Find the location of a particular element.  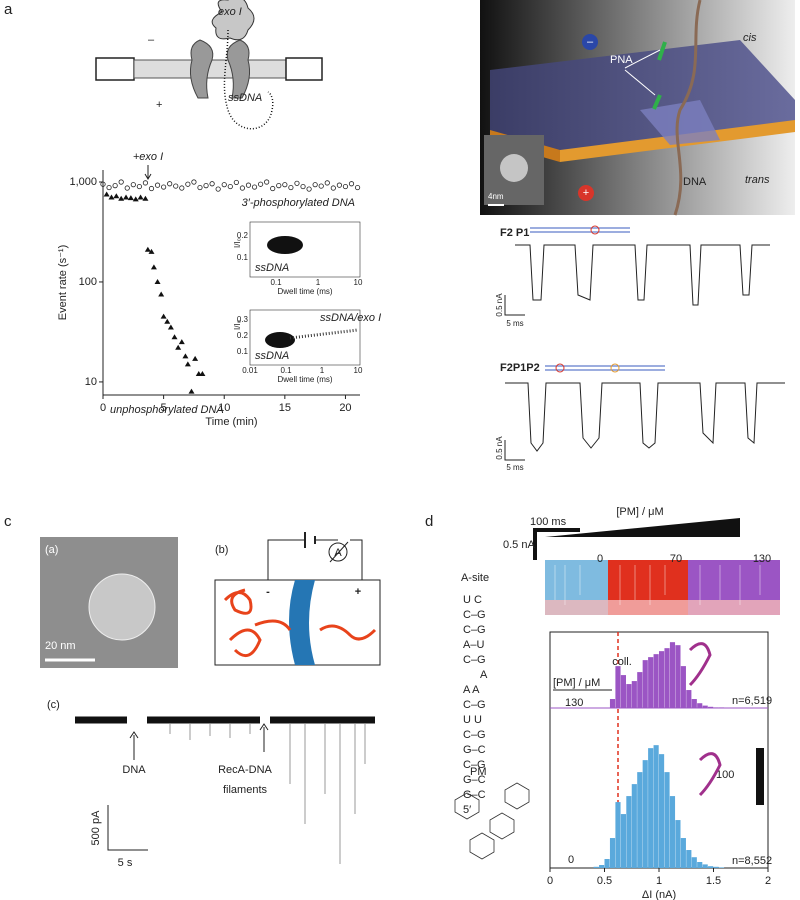

sequence-row: A is located at coordinates (484, 675).